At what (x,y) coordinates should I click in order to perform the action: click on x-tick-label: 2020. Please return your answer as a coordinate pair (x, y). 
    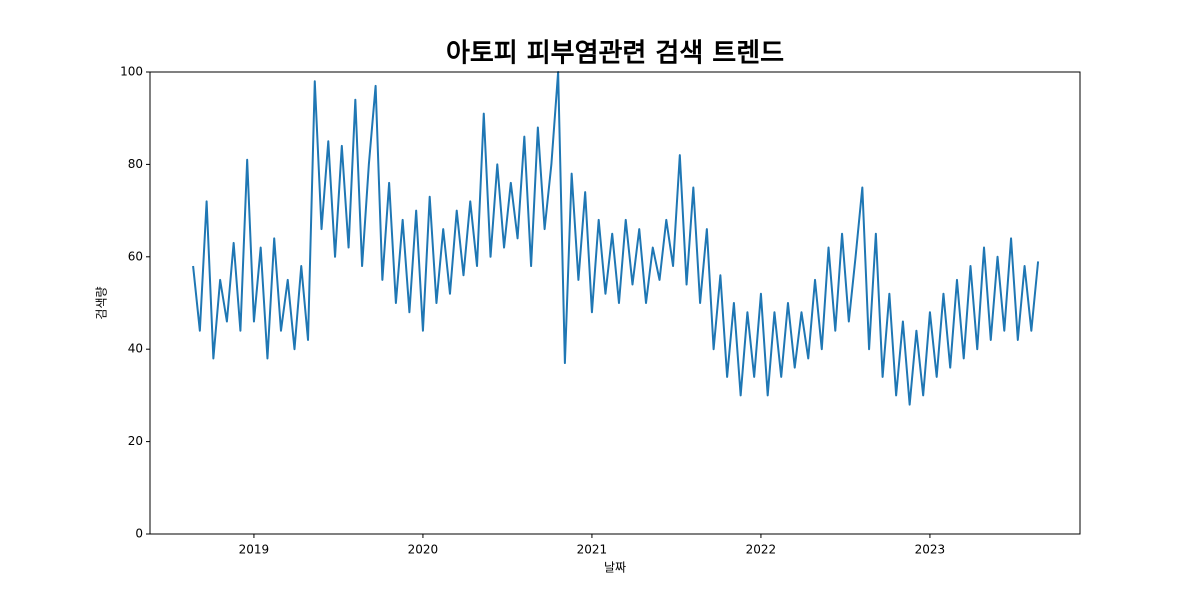
    Looking at the image, I should click on (423, 550).